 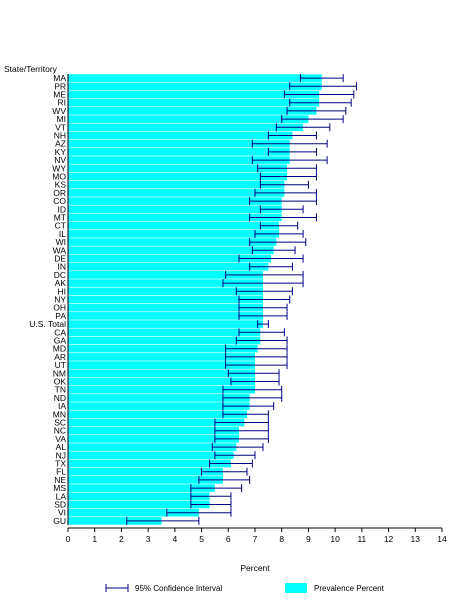 I want to click on ci-ar, so click(x=256, y=356).